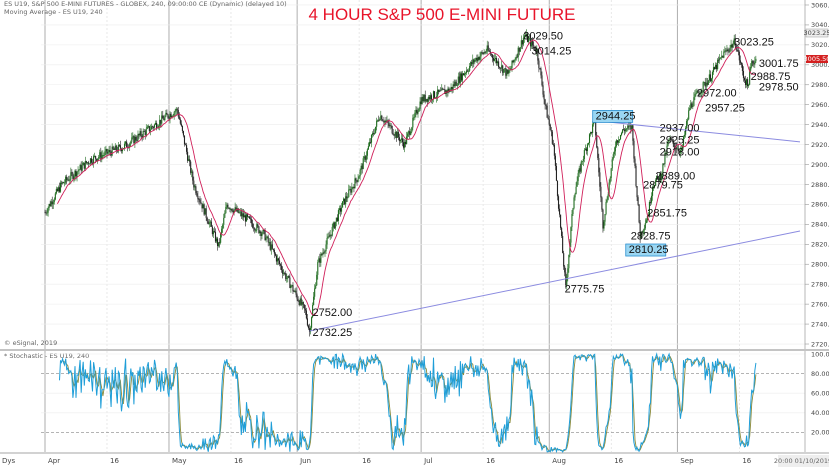  I want to click on y-tick-label: 2880.00, so click(820, 185).